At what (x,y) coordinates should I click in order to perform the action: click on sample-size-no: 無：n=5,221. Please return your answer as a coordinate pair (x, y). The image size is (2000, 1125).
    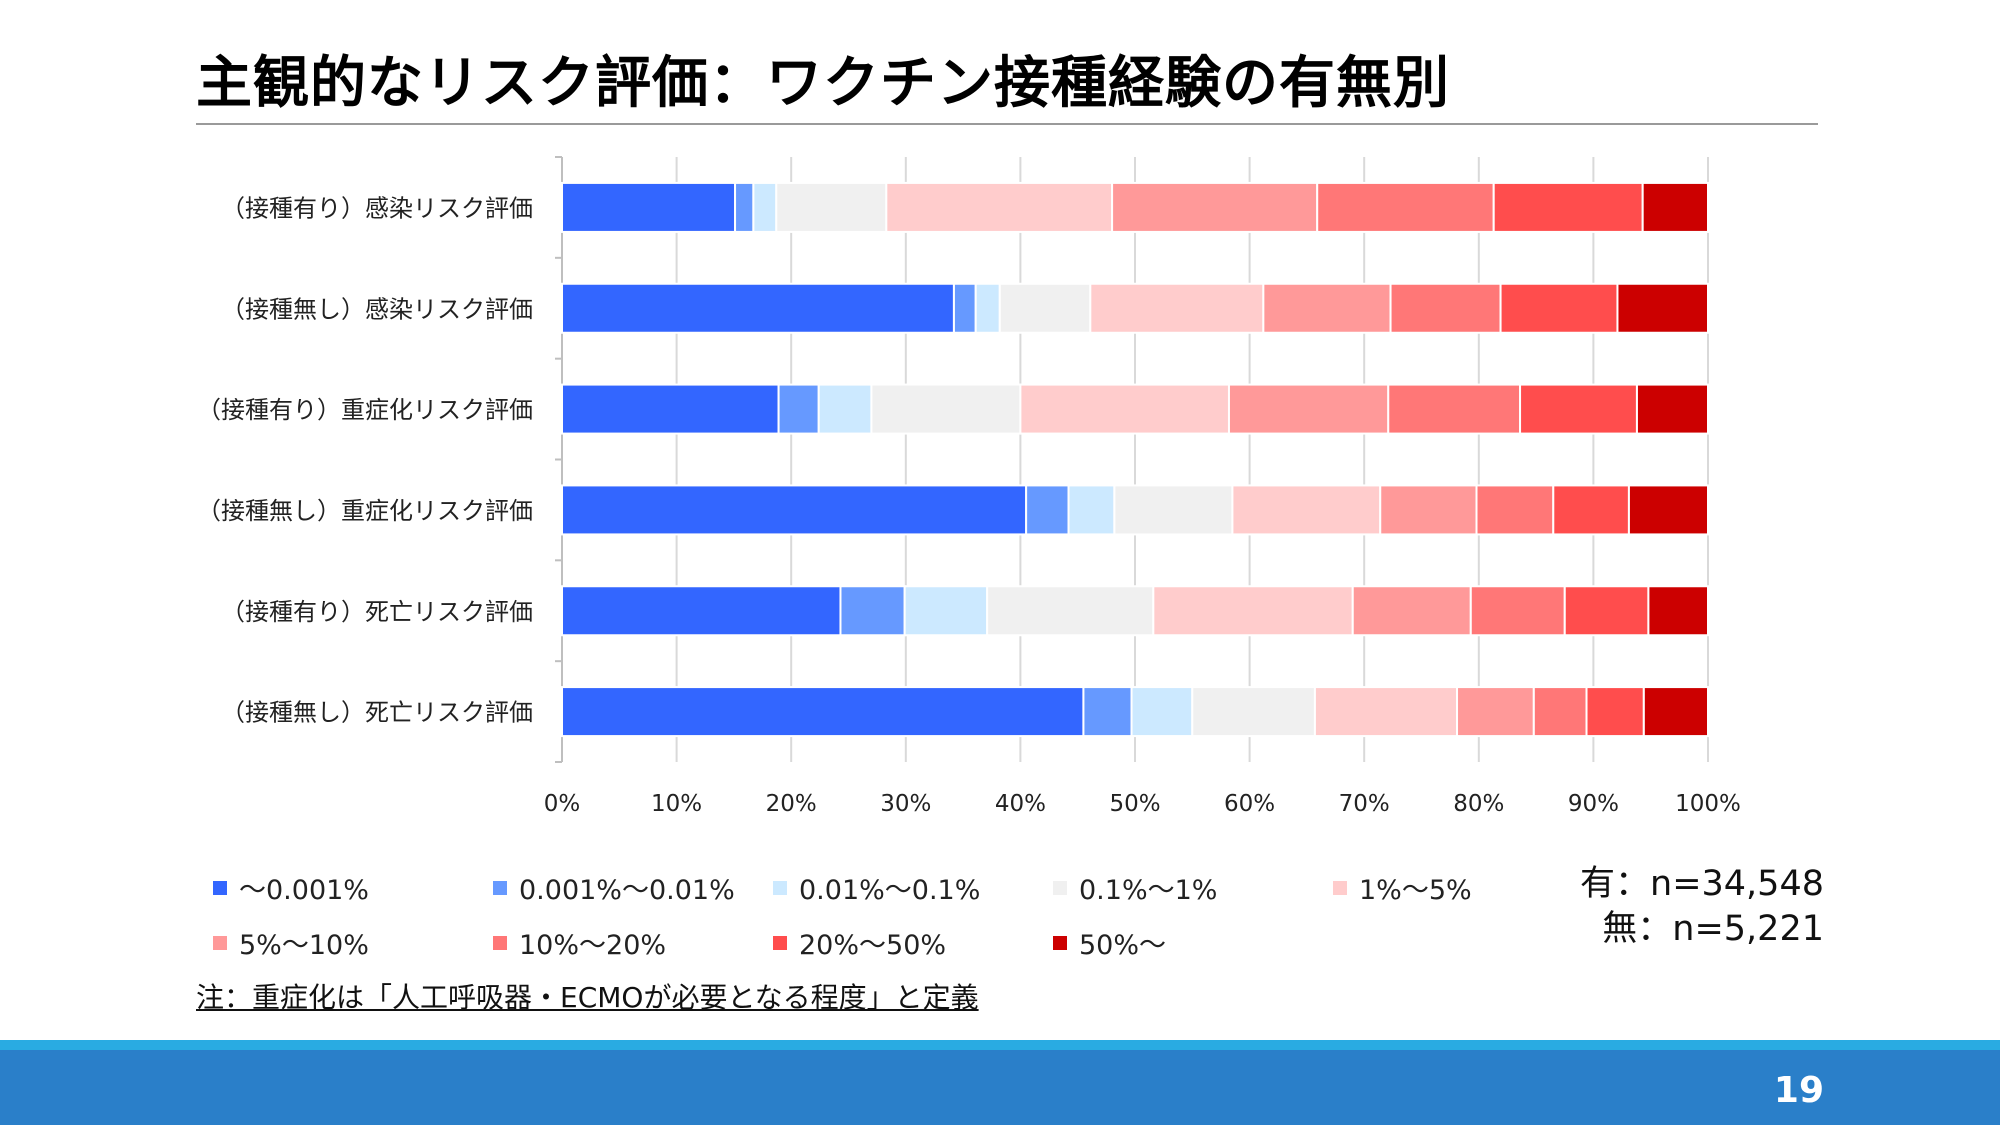
    Looking at the image, I should click on (1713, 929).